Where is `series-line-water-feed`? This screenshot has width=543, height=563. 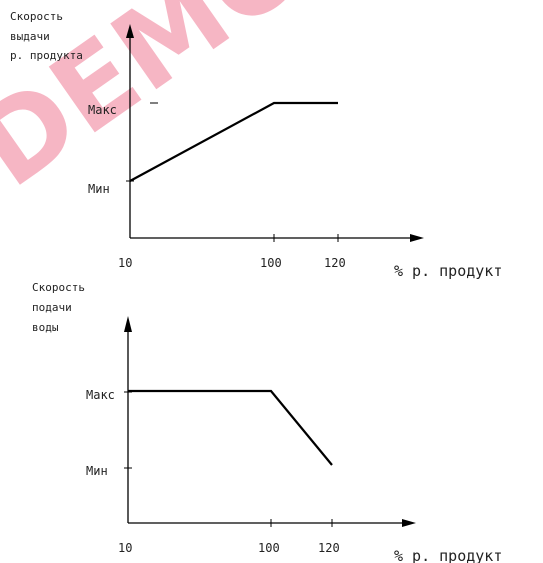
series-line-water-feed is located at coordinates (230, 427).